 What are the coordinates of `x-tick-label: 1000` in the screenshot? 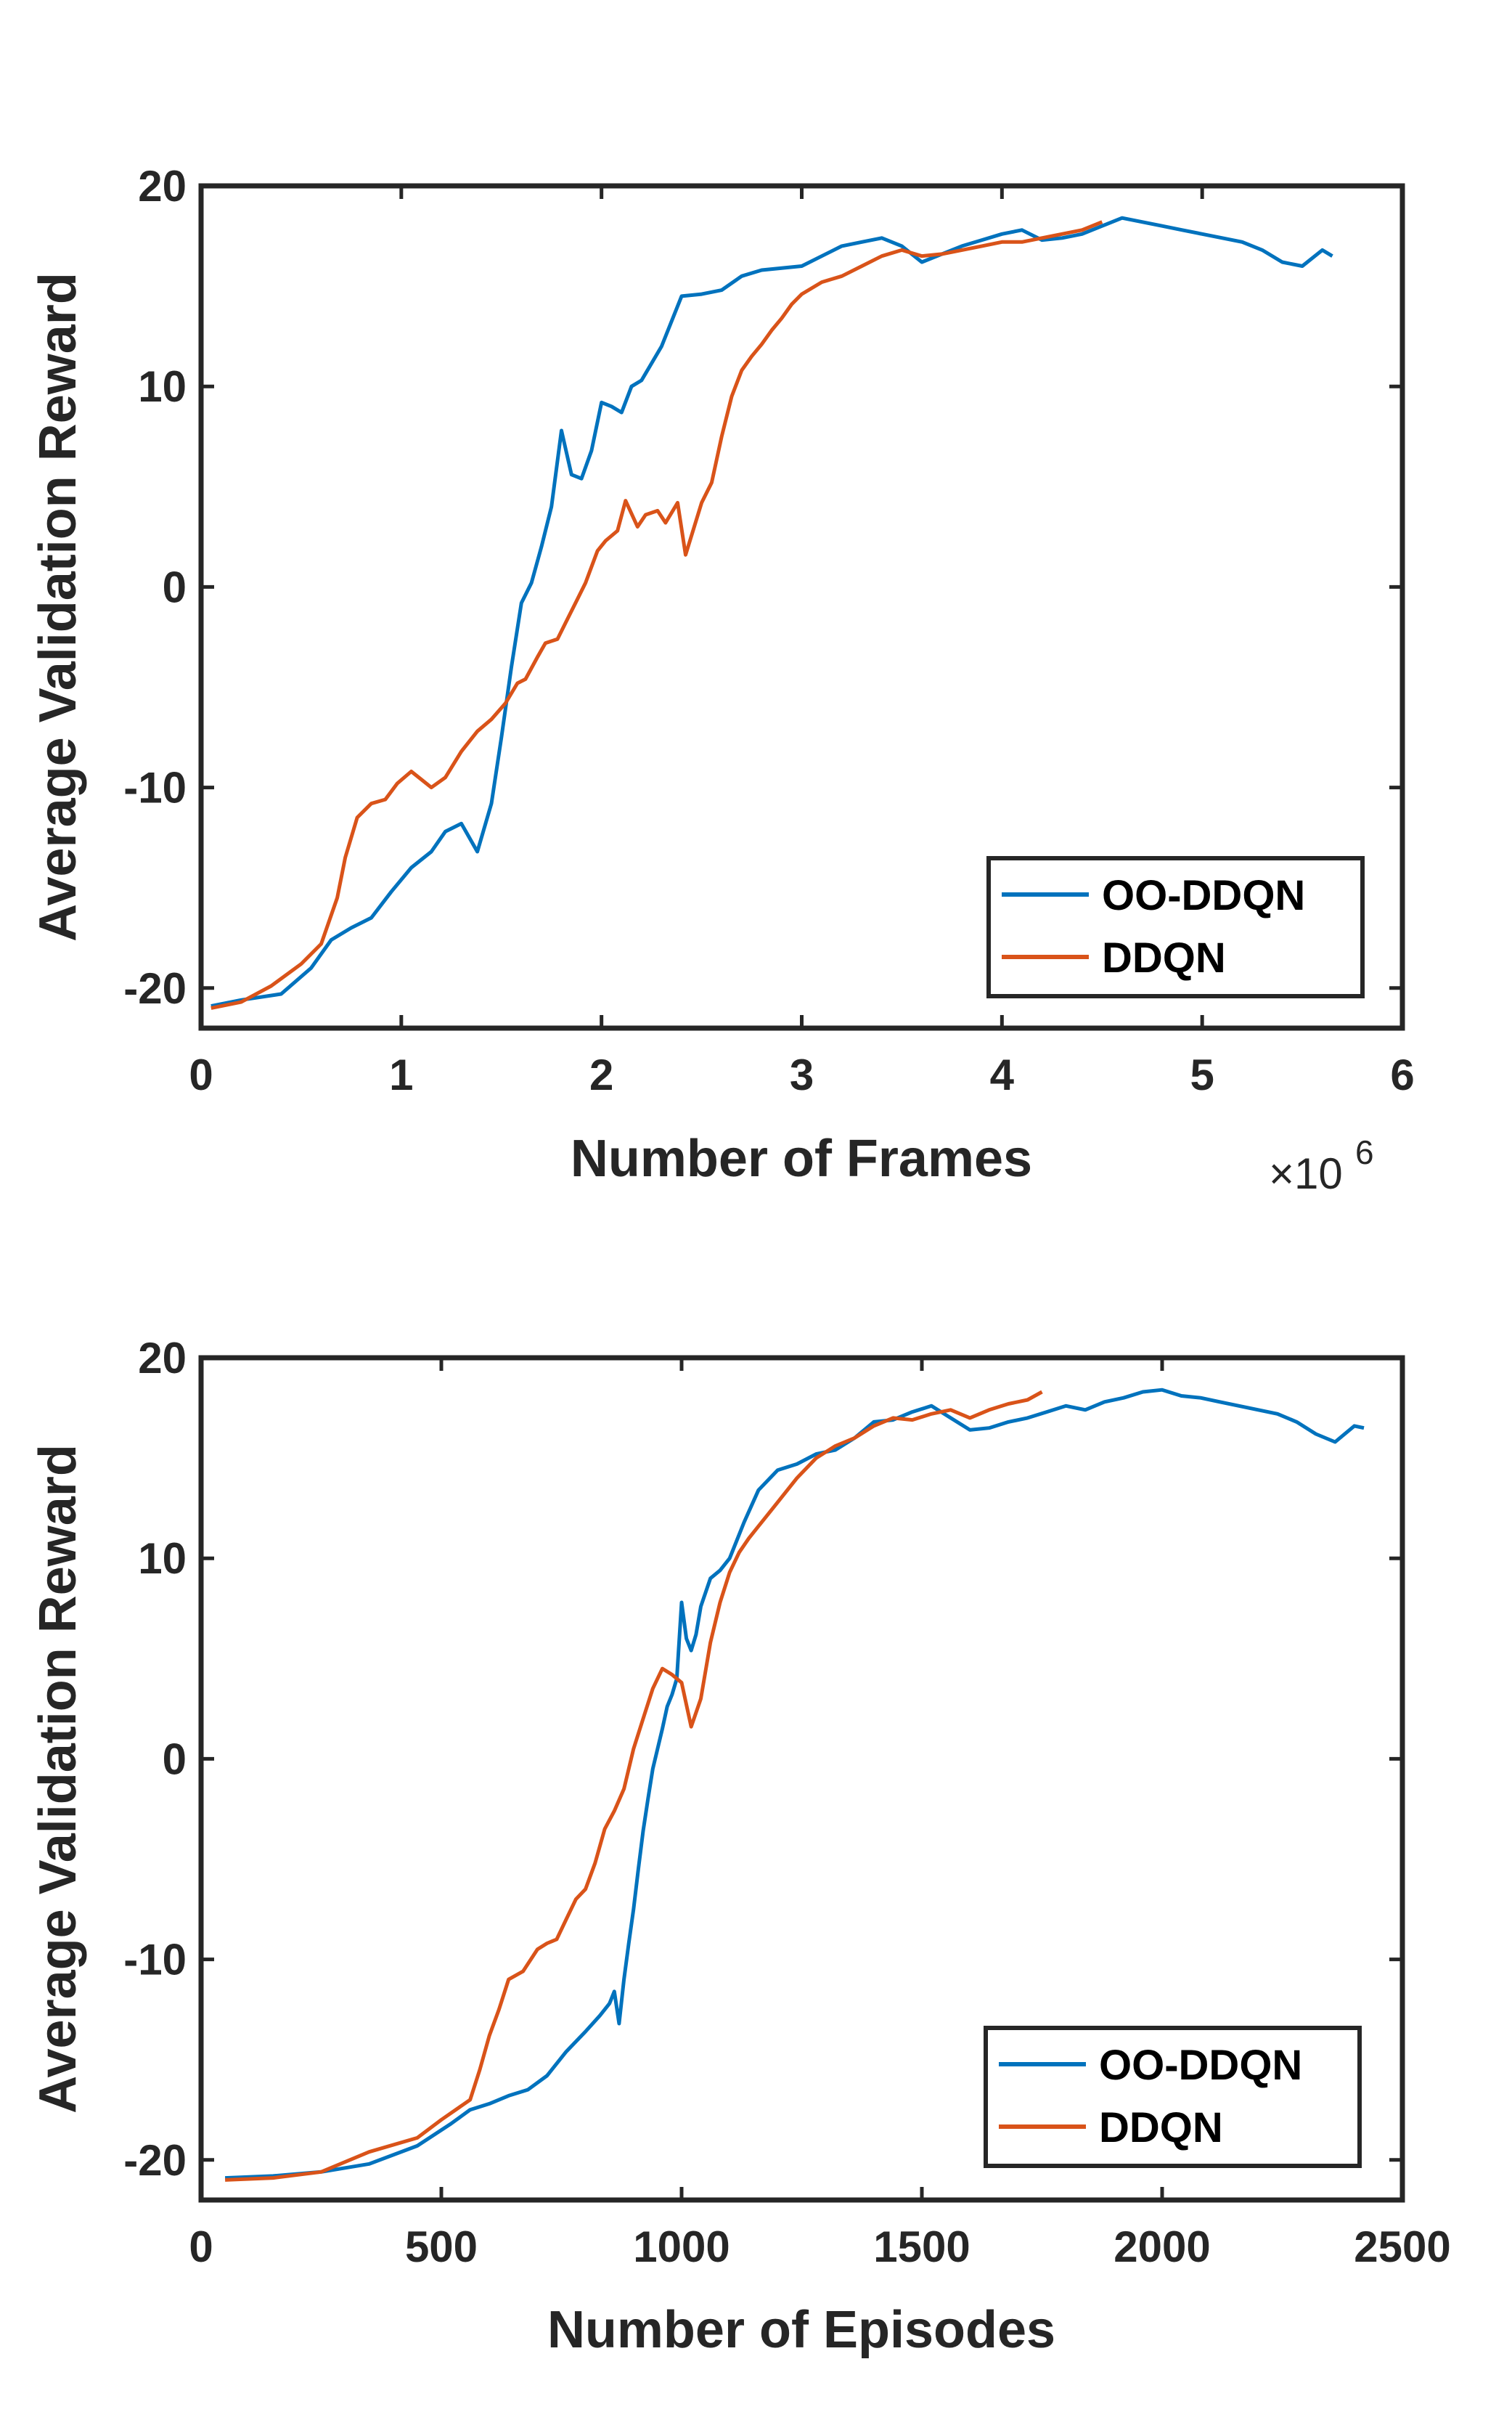 It's located at (681, 2247).